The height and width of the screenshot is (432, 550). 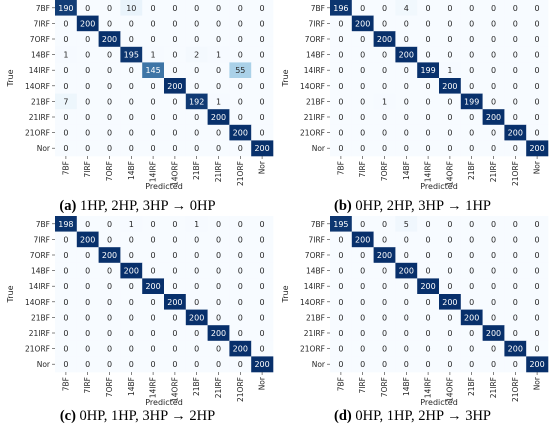 What do you see at coordinates (196, 55) in the screenshot?
I see `cell-value: 2` at bounding box center [196, 55].